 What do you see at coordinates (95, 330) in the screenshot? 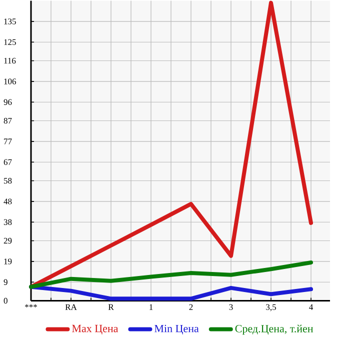
I see `legend-label: Max Цена` at bounding box center [95, 330].